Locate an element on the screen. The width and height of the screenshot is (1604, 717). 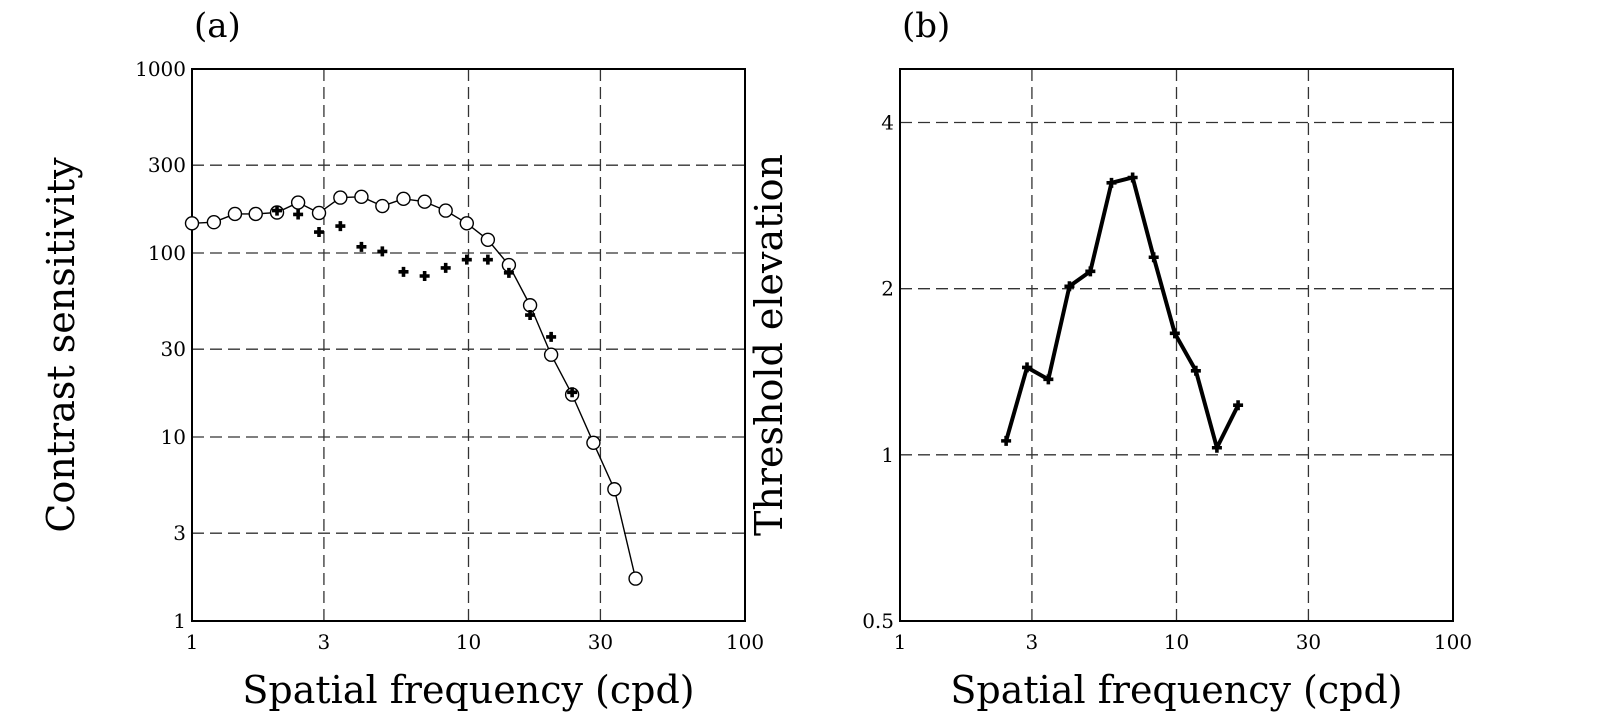
y-tick-label: 3 is located at coordinates (179, 533).